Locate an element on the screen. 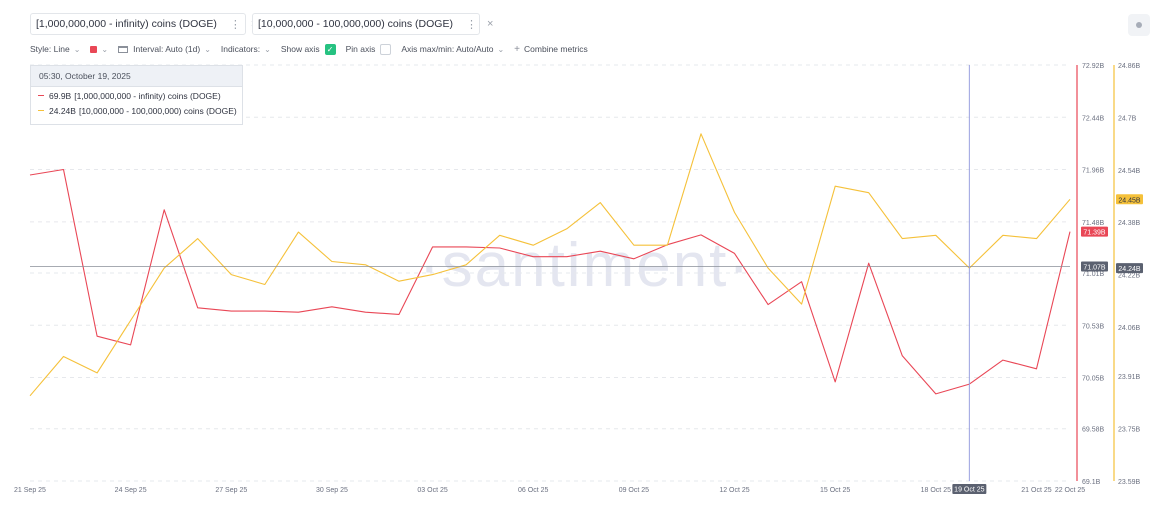  x-axis-tick-label: 22 Oct 25 is located at coordinates (1070, 490).